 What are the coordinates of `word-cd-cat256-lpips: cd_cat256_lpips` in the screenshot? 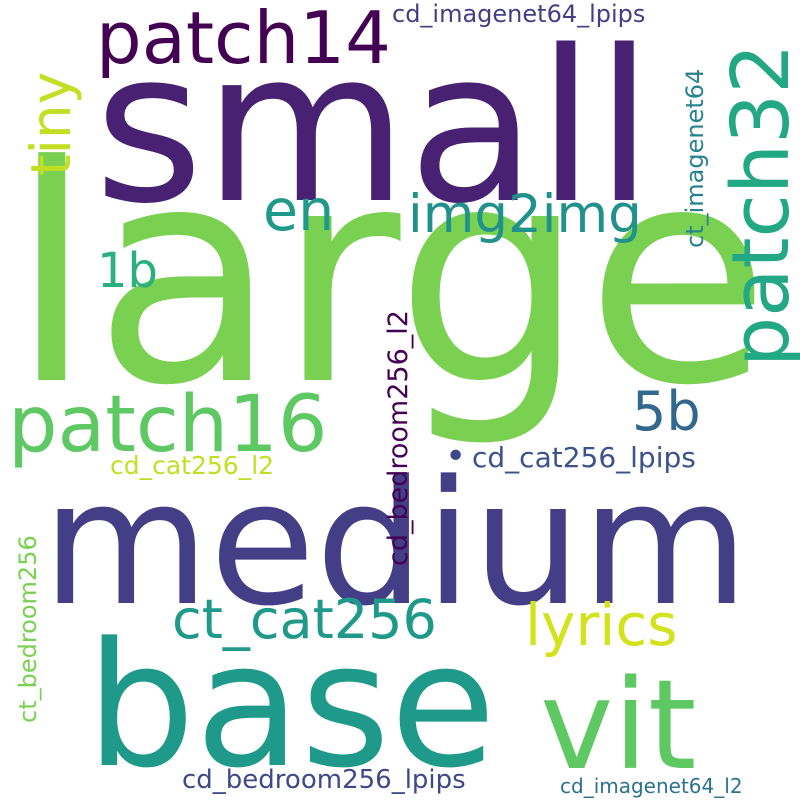 It's located at (584, 457).